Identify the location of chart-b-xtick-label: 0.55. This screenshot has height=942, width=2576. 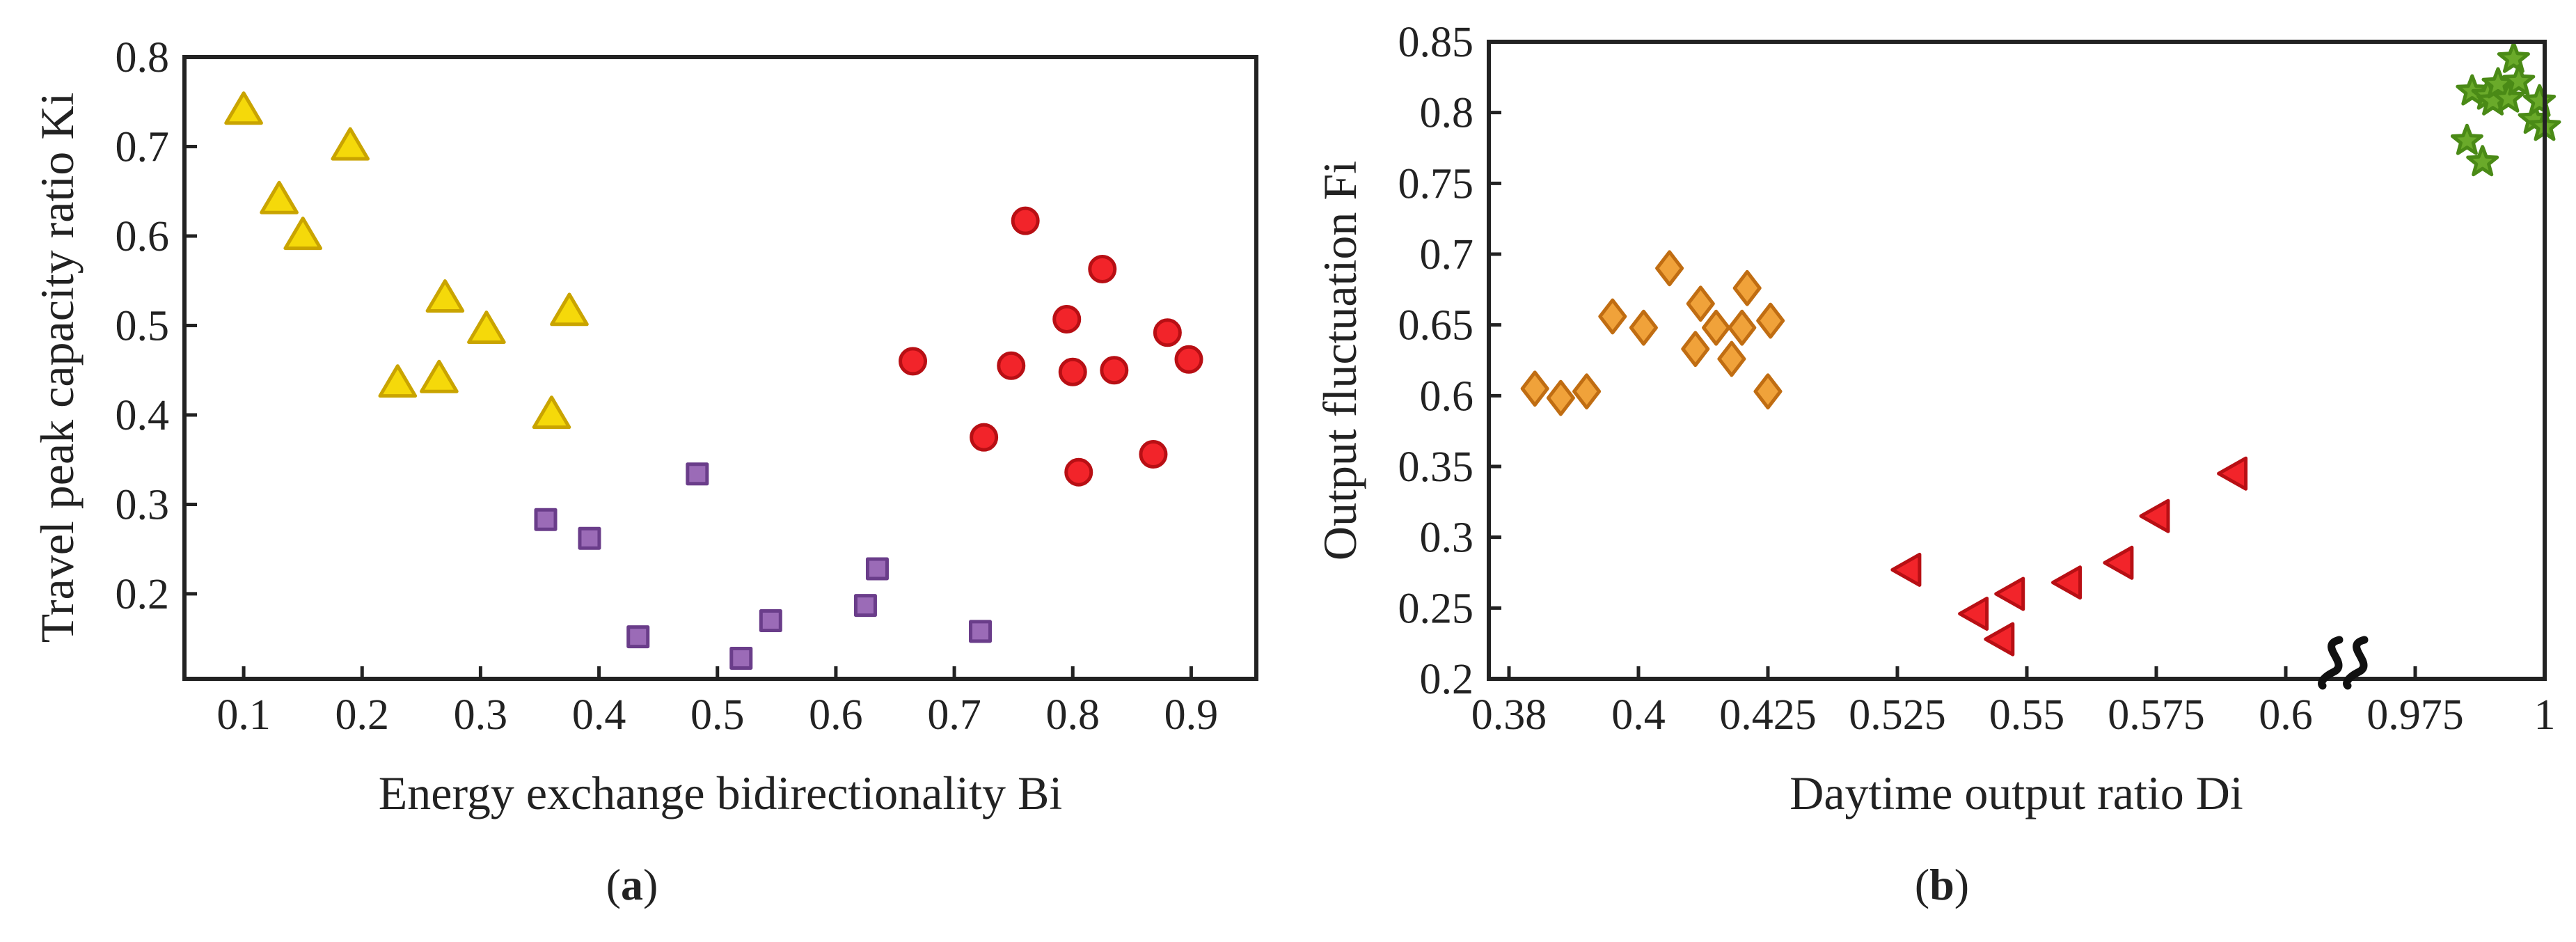
(2027, 715).